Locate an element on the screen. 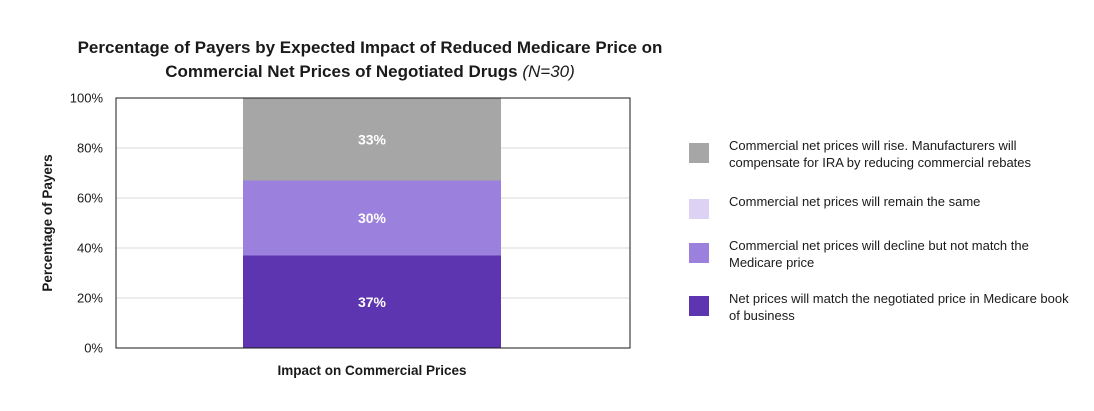 The height and width of the screenshot is (411, 1094). y-tick-label: 80% is located at coordinates (90, 148).